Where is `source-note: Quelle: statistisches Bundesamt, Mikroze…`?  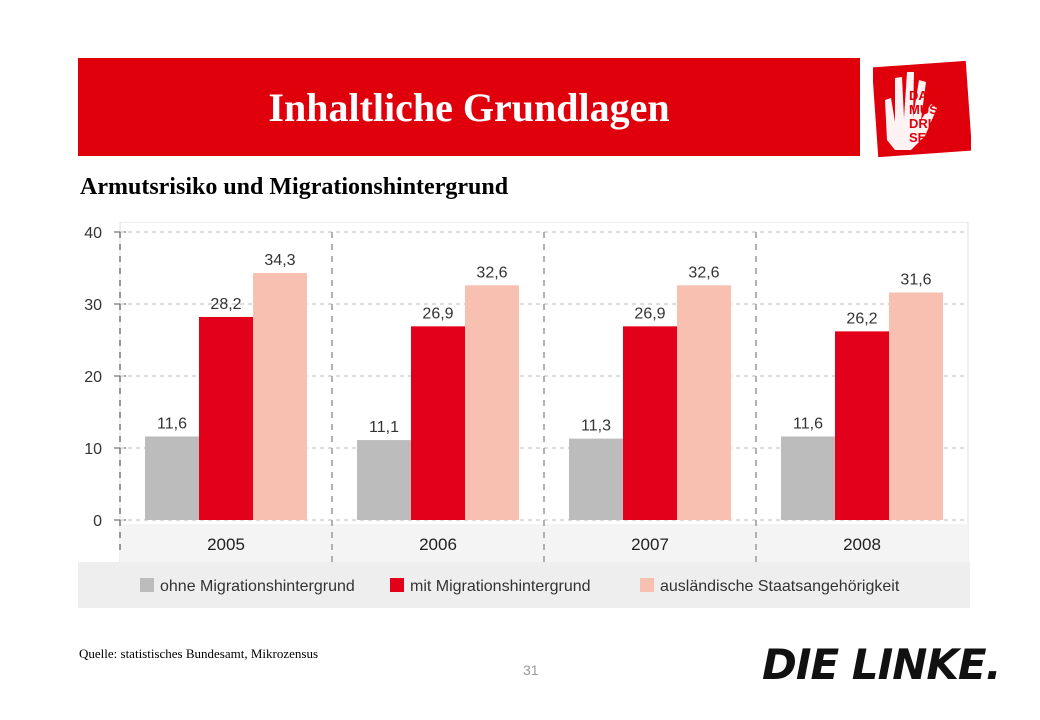
source-note: Quelle: statistisches Bundesamt, Mikroze… is located at coordinates (199, 653).